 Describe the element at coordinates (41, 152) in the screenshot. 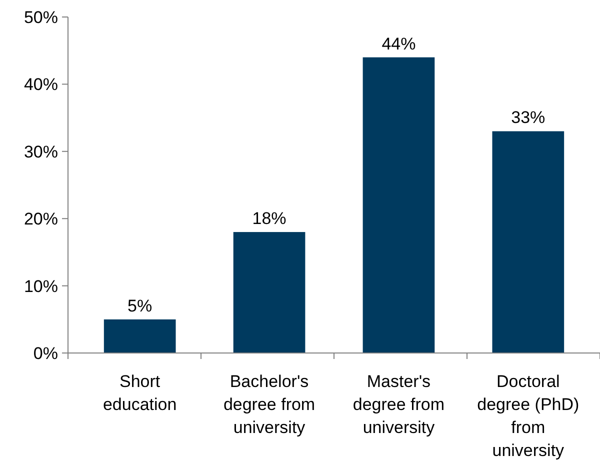

I see `y-tick-label: 30%` at that location.